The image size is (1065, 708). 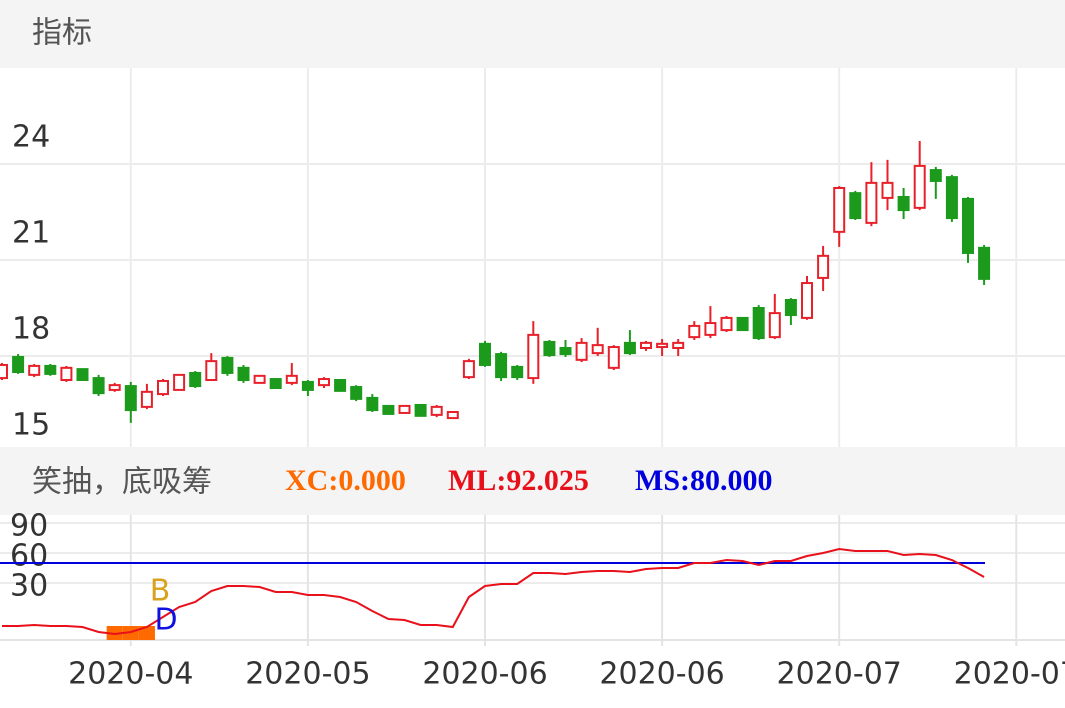 What do you see at coordinates (31, 233) in the screenshot?
I see `y-tick-label: 21` at bounding box center [31, 233].